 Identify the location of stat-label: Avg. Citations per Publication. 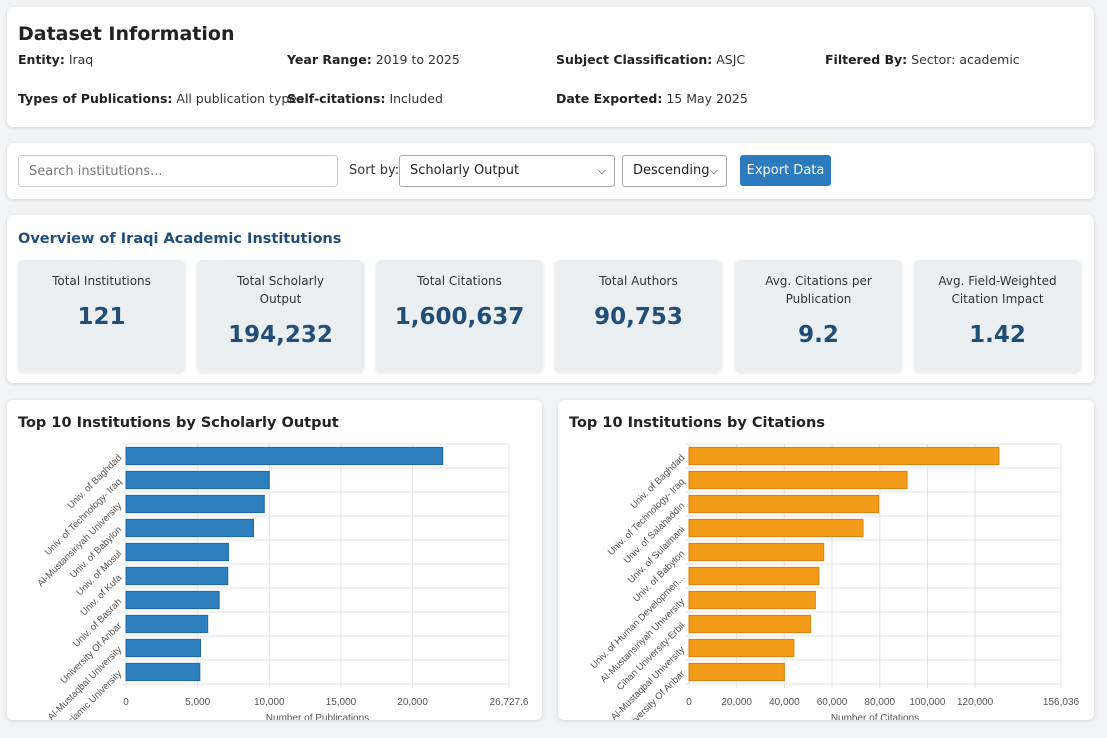
(818, 290).